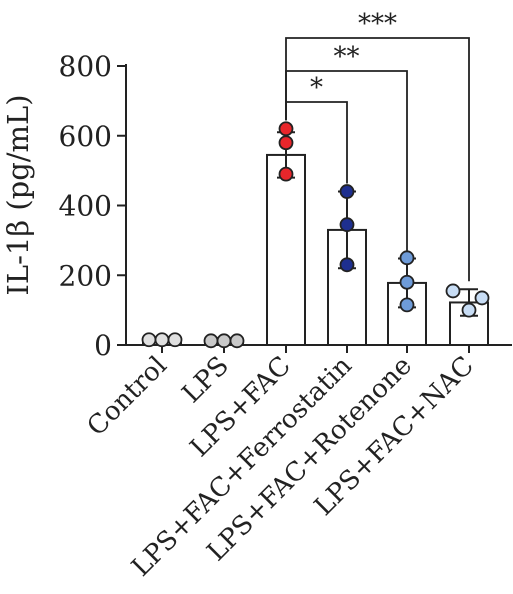 This screenshot has width=513, height=594. Describe the element at coordinates (85, 275) in the screenshot. I see `y-tick-label: 200` at that location.